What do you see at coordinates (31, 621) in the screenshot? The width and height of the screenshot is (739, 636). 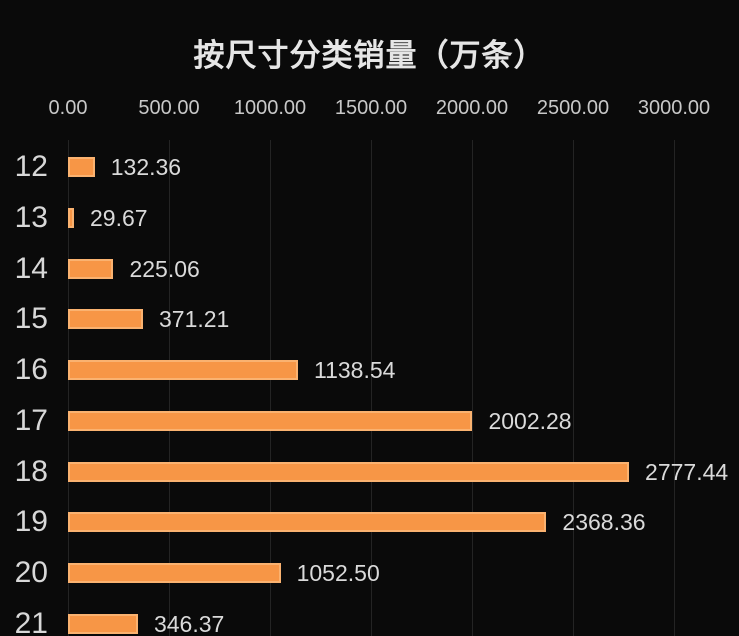 I see `category-label: 21` at bounding box center [31, 621].